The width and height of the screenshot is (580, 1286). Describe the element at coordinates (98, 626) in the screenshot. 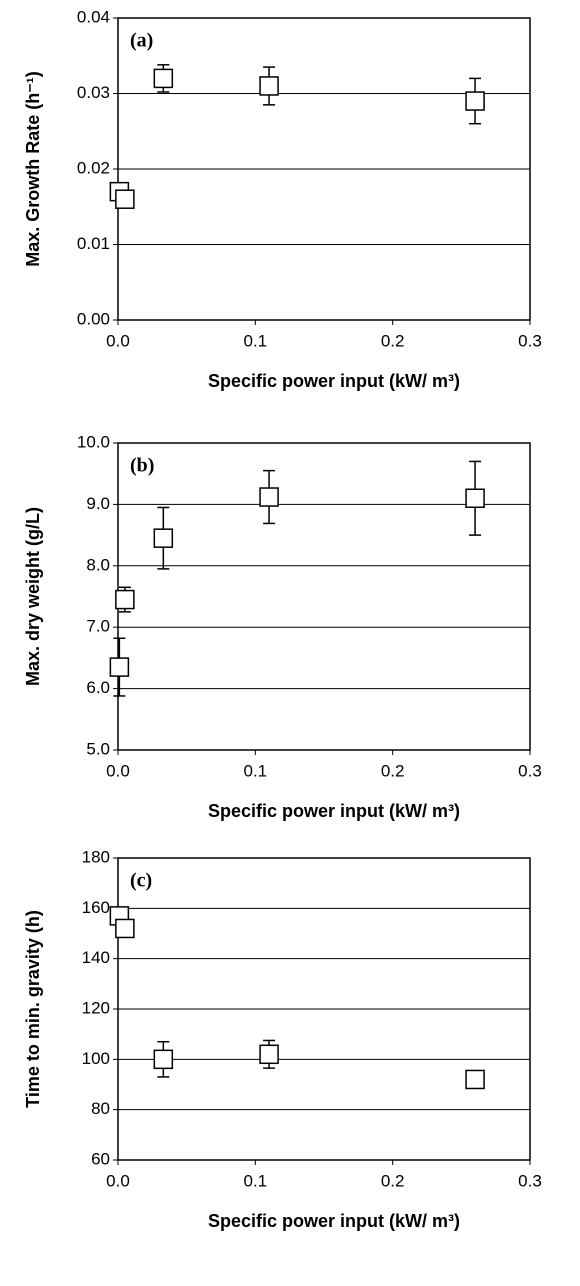

I see `y-tick-label: 7.0` at that location.